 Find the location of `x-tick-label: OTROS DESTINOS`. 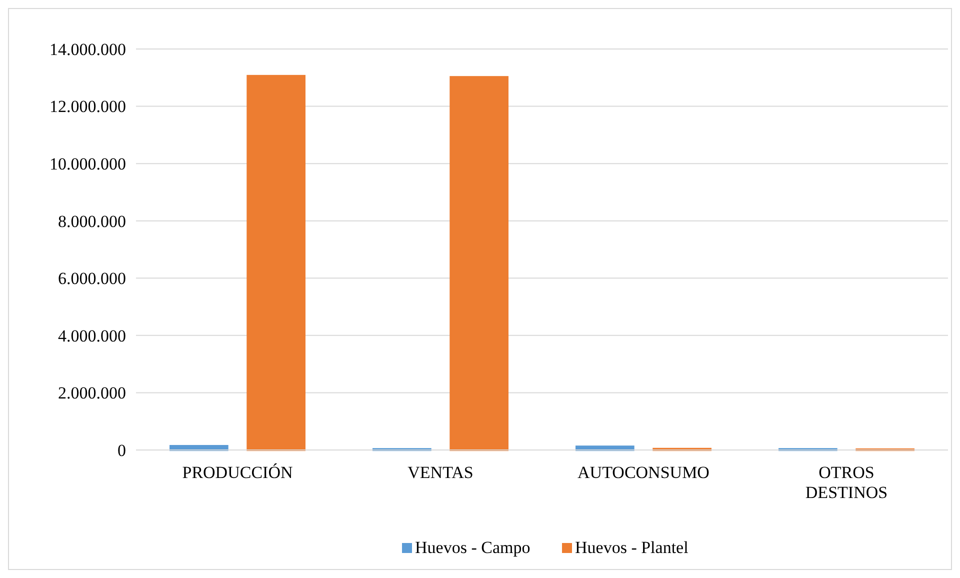

x-tick-label: OTROS DESTINOS is located at coordinates (846, 482).